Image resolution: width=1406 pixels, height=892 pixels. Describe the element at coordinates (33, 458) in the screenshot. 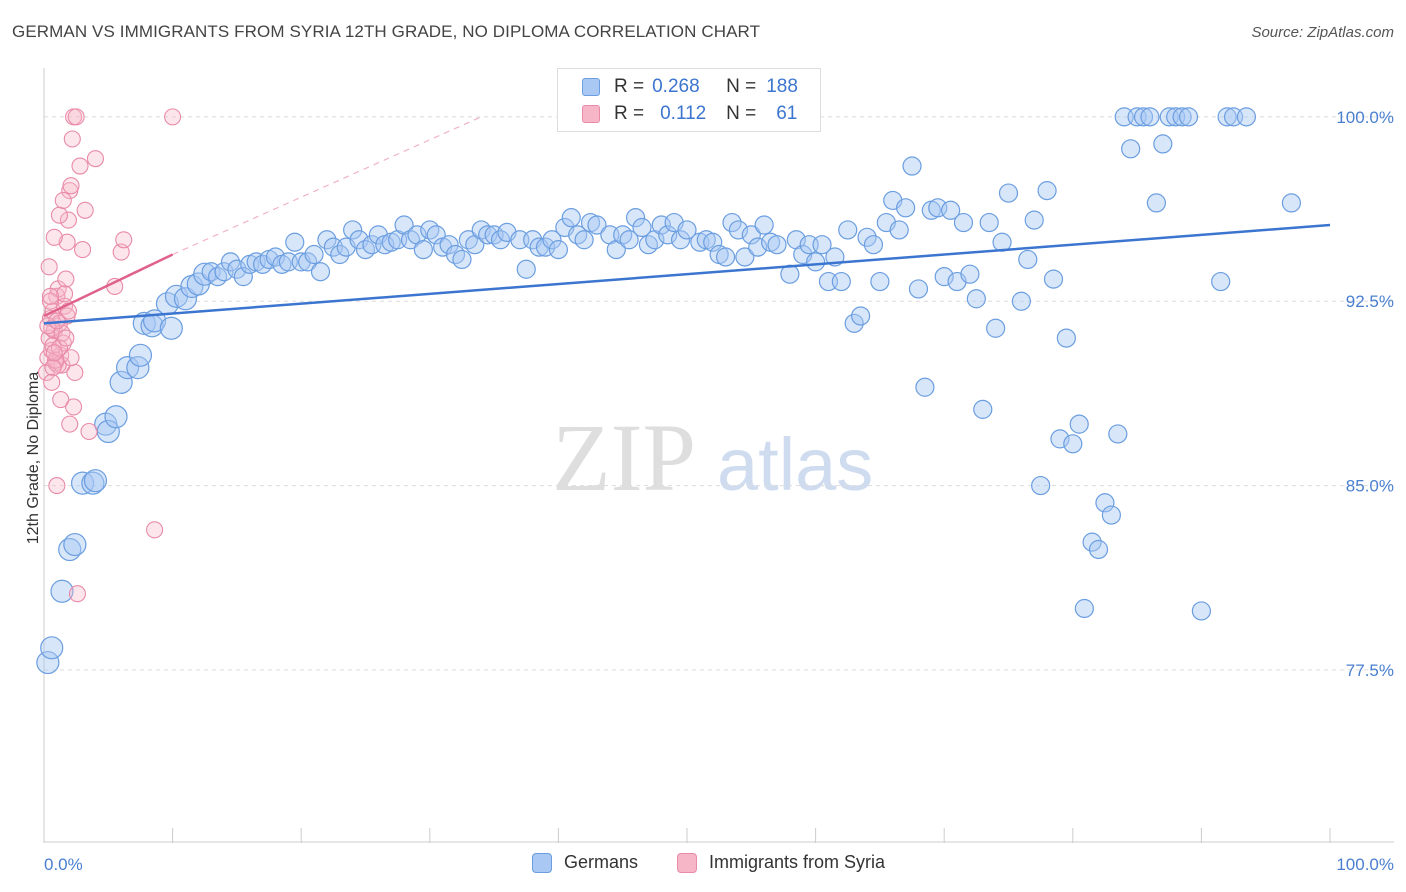

I see `y-axis-title: 12th Grade, No Diploma` at that location.